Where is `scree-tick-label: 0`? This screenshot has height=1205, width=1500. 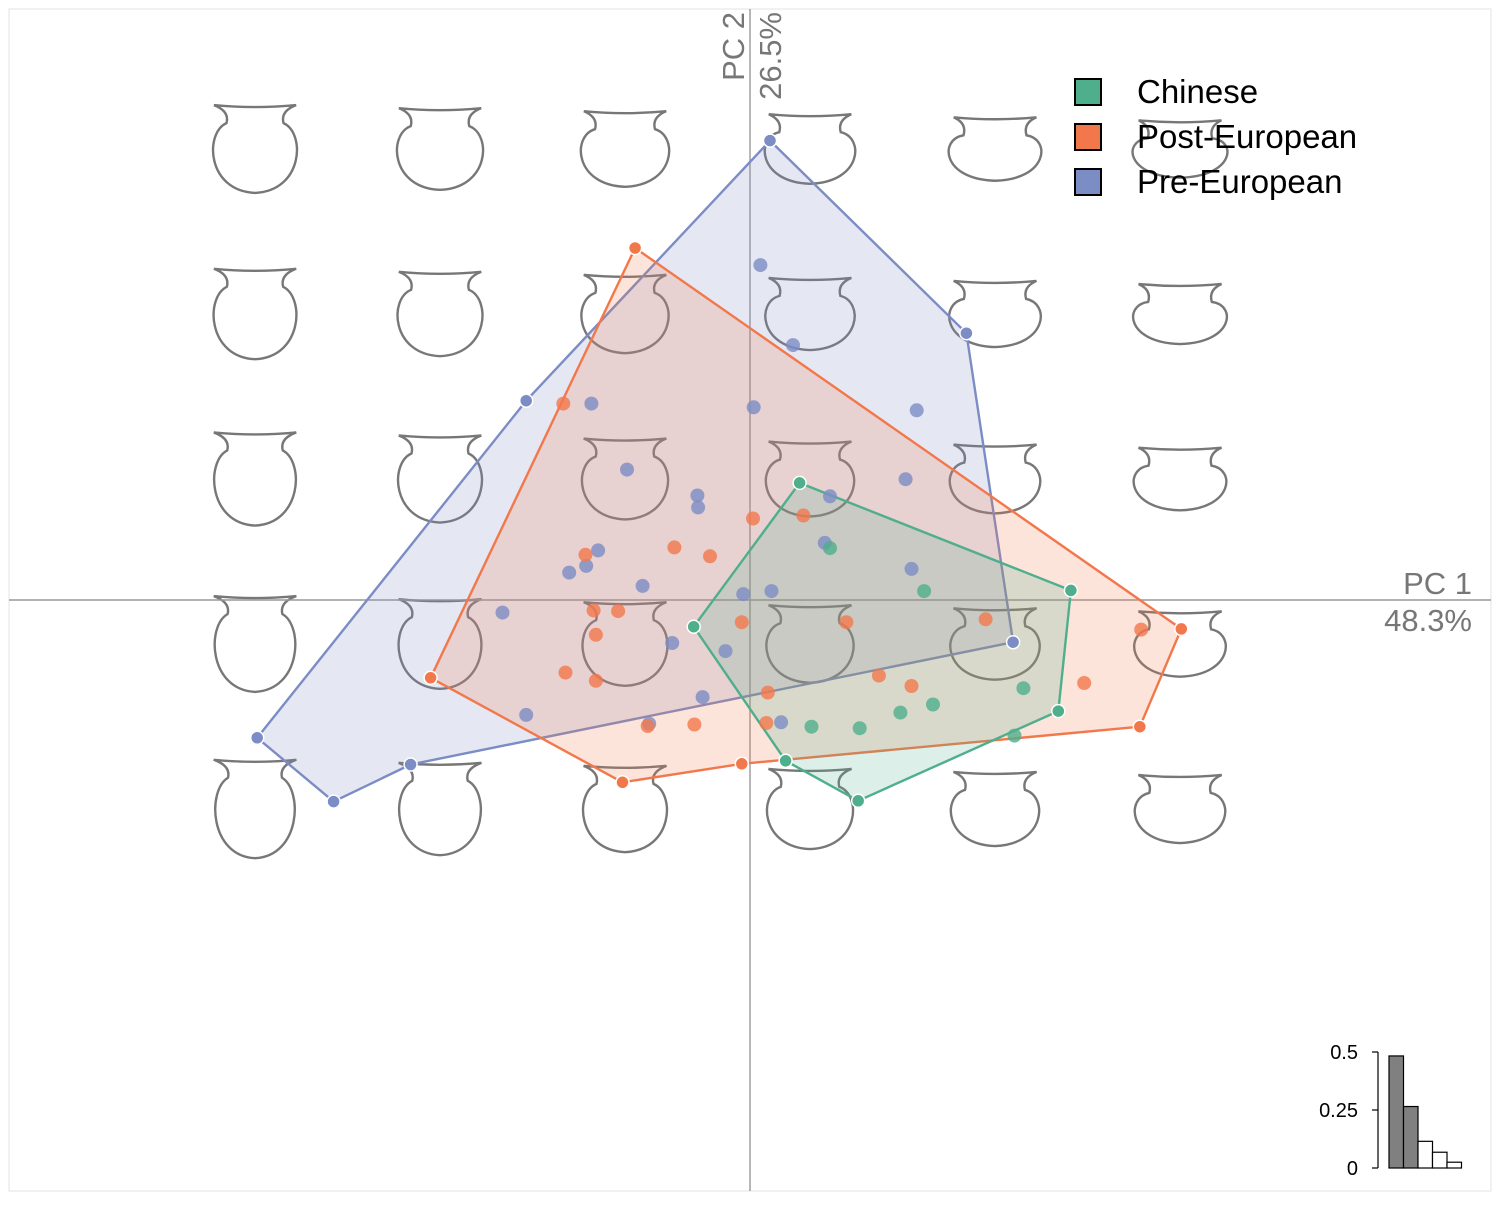
scree-tick-label: 0 is located at coordinates (1352, 1169).